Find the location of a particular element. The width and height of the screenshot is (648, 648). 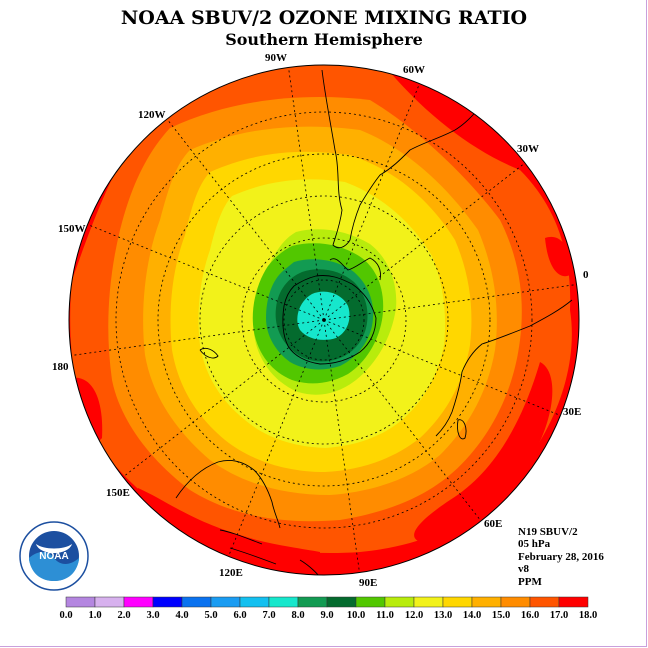

colorbar-label: 4.0 is located at coordinates (181, 615).